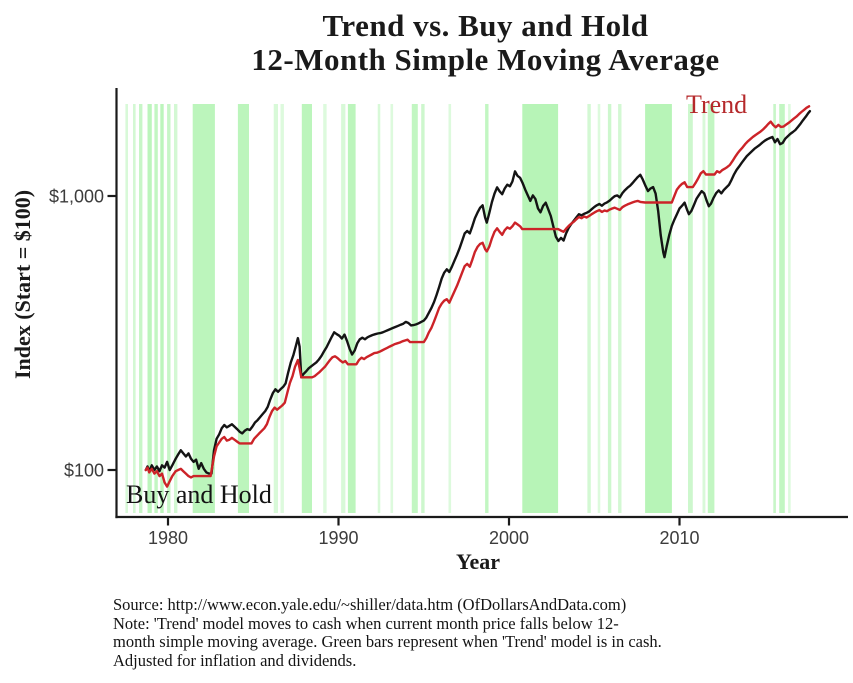 The height and width of the screenshot is (683, 853). What do you see at coordinates (84, 471) in the screenshot?
I see `y-tick-label: $100` at bounding box center [84, 471].